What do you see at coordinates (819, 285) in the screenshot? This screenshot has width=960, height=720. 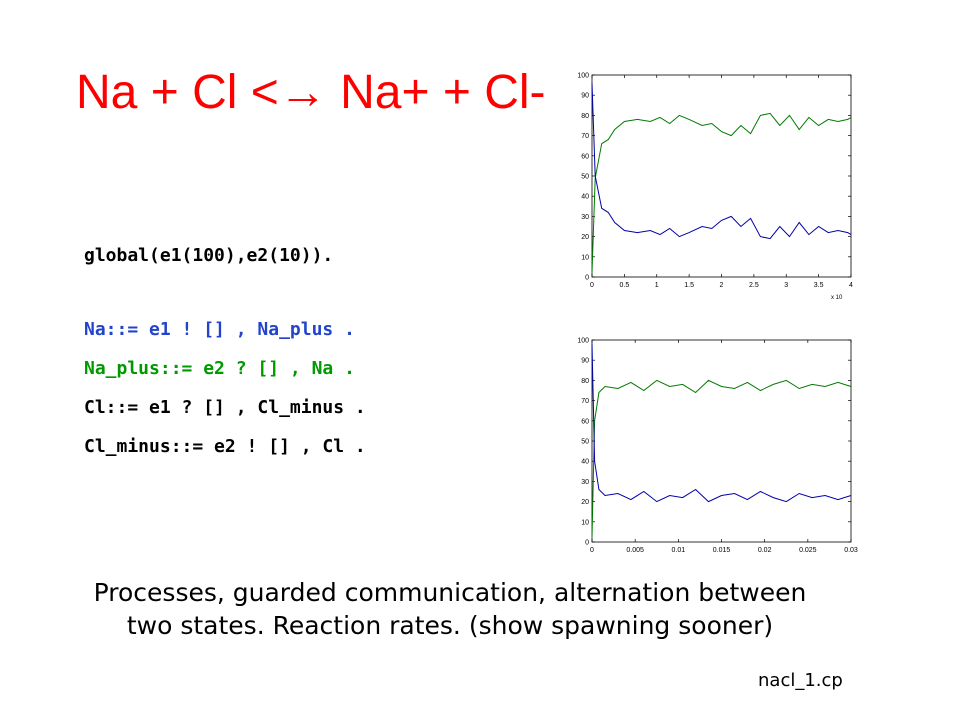 I see `x-tick-label: 3.5` at bounding box center [819, 285].